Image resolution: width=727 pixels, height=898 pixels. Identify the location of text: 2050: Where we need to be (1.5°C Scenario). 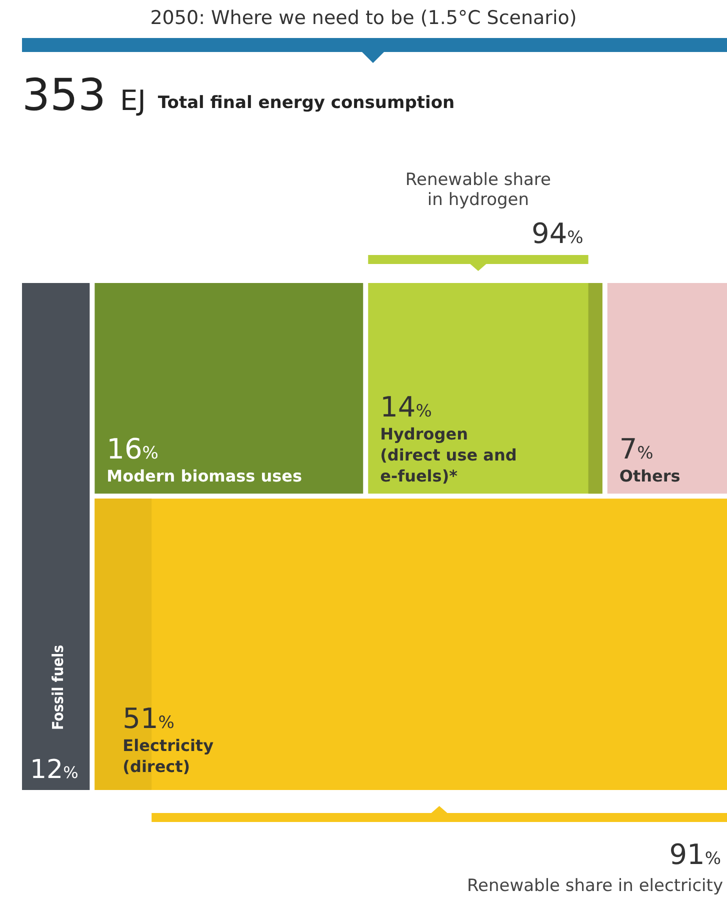
(363, 18).